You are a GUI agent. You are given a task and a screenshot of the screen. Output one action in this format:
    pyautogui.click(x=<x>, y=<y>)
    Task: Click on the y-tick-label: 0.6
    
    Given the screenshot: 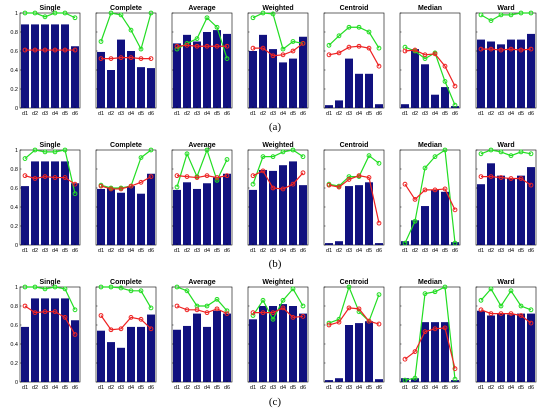 What is the action you would take?
    pyautogui.click(x=14, y=189)
    